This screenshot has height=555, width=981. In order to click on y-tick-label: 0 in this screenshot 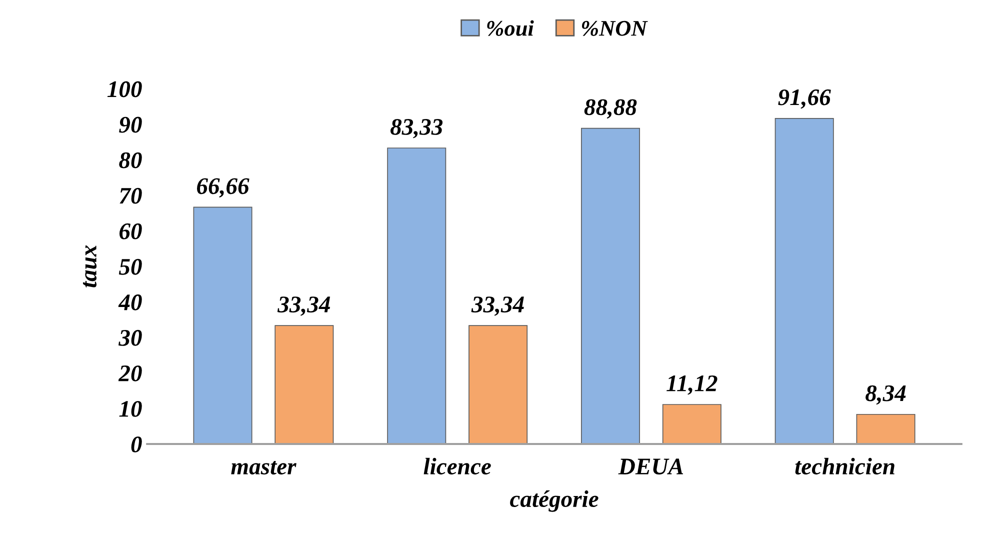, I will do `click(136, 444)`.